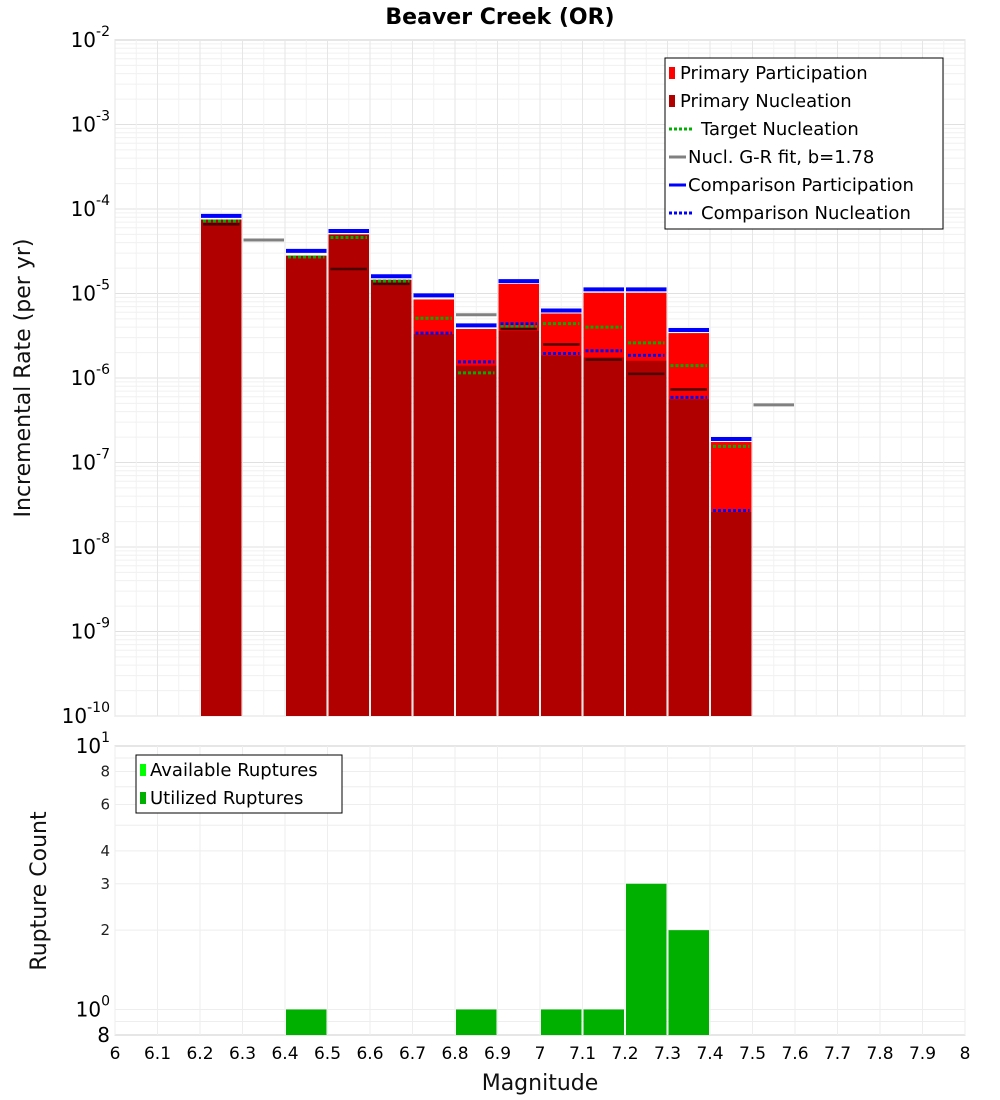 The image size is (1000, 1100). I want to click on magnitude-x-tick-label: 7.6, so click(794, 1054).